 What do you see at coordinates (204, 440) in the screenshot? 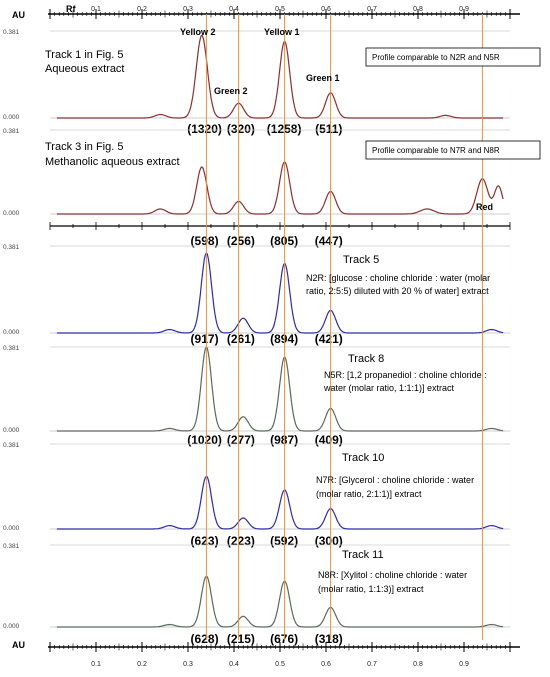
I see `peak-area-label: (1020)` at bounding box center [204, 440].